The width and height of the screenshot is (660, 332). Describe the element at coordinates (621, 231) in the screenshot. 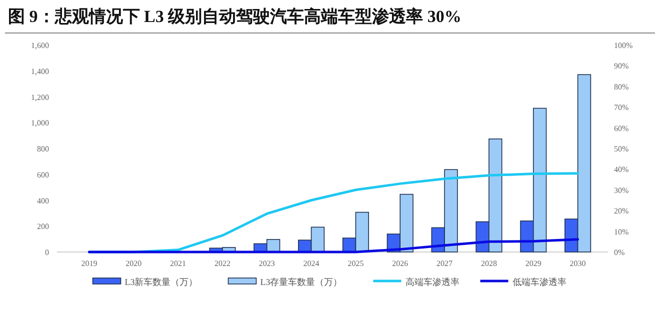

I see `y2-tick-label: 10%` at that location.